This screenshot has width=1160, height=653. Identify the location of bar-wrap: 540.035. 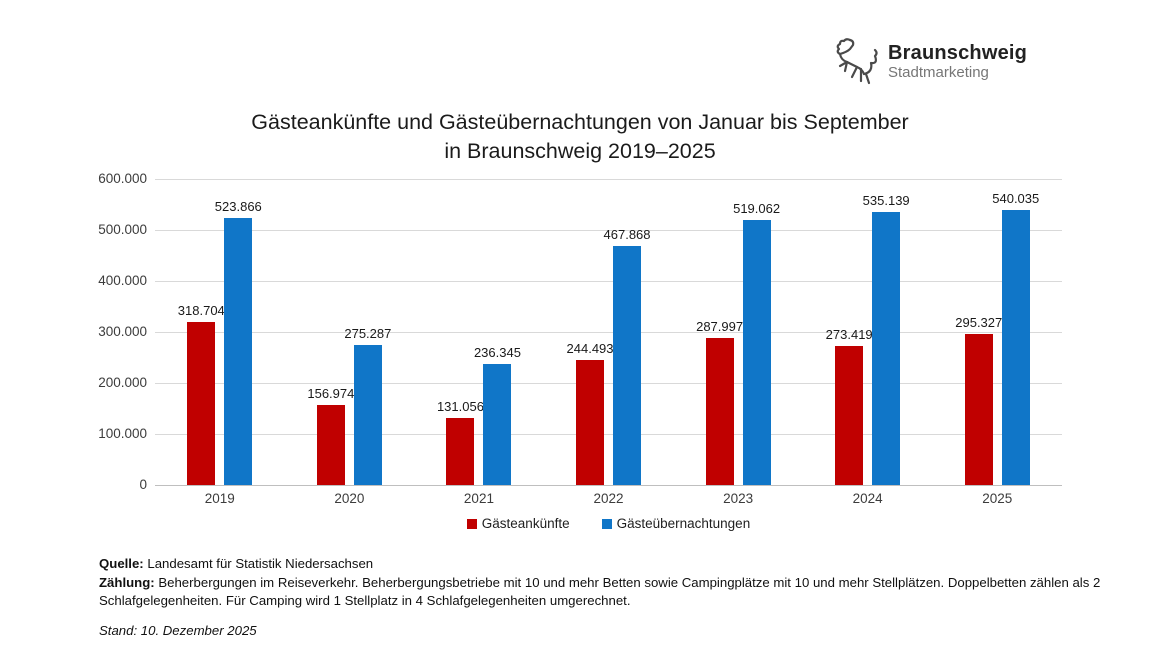
(1015, 332).